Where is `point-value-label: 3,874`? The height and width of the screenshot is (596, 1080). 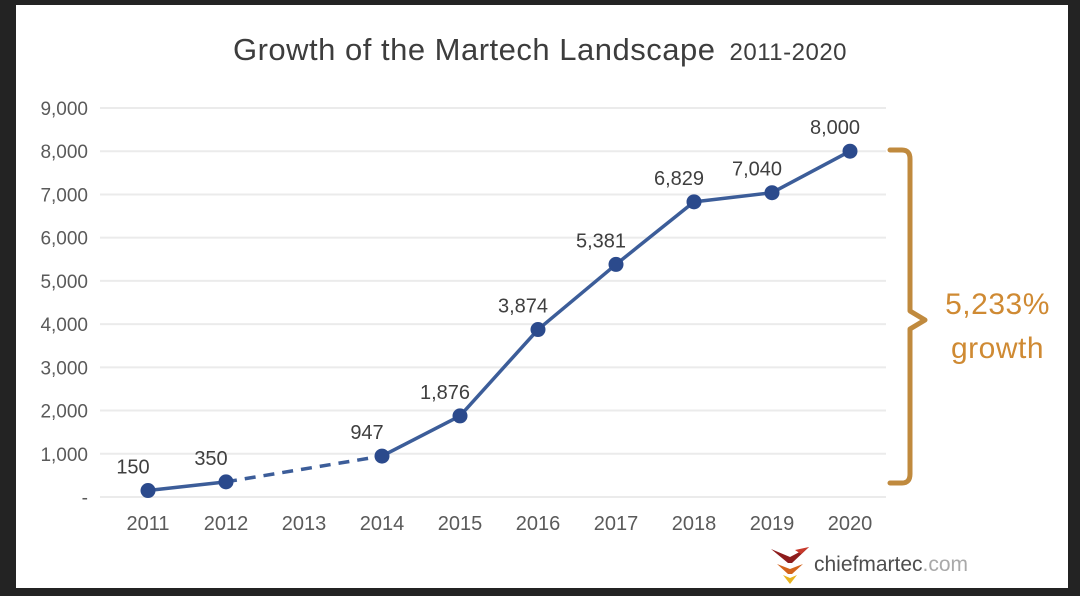 point-value-label: 3,874 is located at coordinates (523, 307).